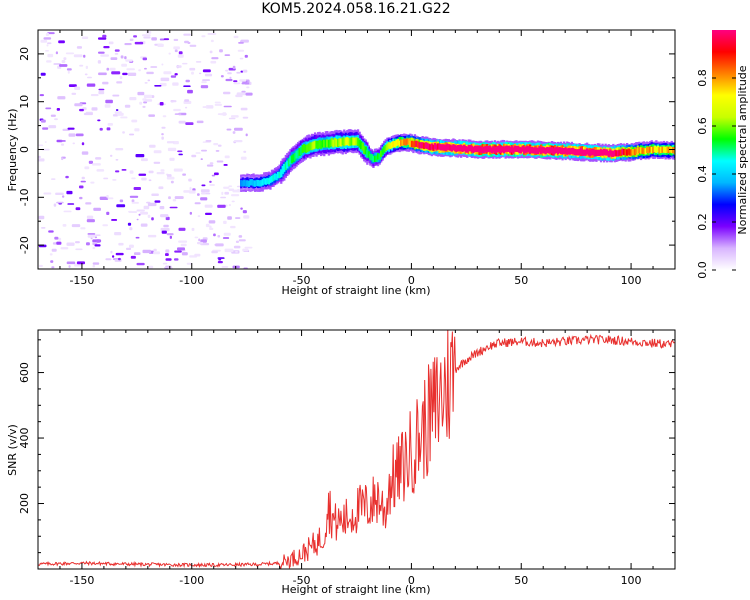 The height and width of the screenshot is (600, 750). Describe the element at coordinates (81, 580) in the screenshot. I see `x-tick-label: -150` at that location.